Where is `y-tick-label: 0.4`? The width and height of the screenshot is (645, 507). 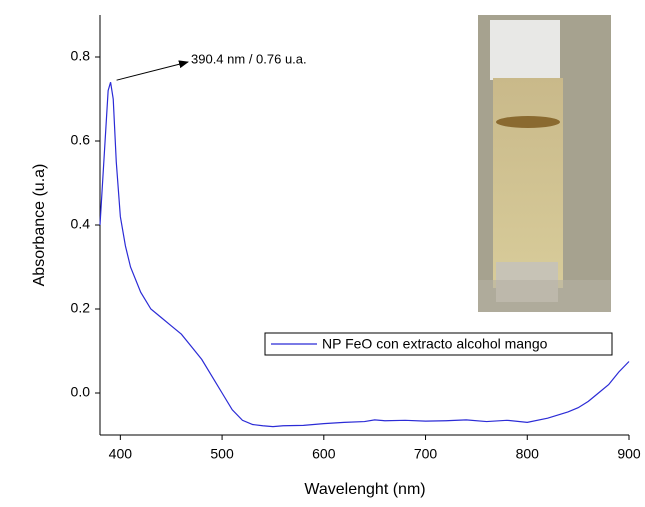
y-tick-label: 0.4 is located at coordinates (81, 224).